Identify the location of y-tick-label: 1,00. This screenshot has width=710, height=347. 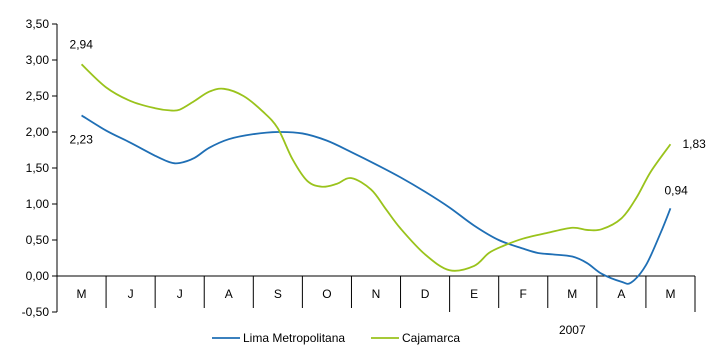
(38, 204).